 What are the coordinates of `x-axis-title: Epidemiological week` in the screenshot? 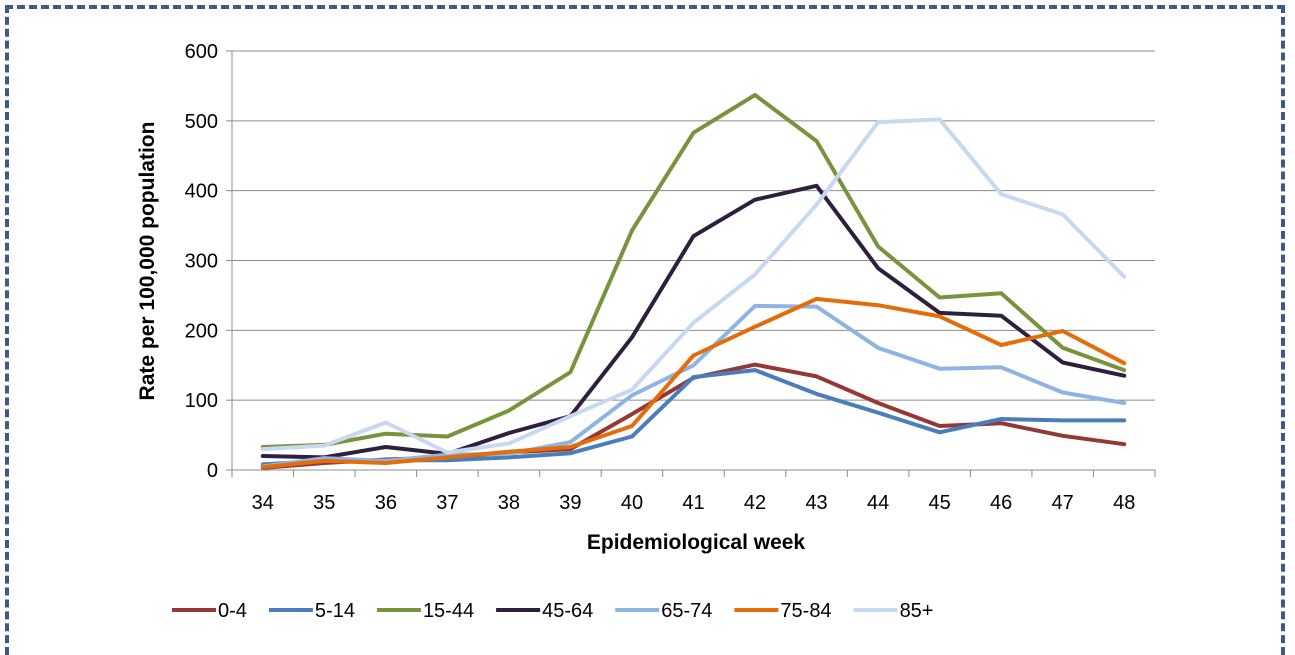 It's located at (696, 542).